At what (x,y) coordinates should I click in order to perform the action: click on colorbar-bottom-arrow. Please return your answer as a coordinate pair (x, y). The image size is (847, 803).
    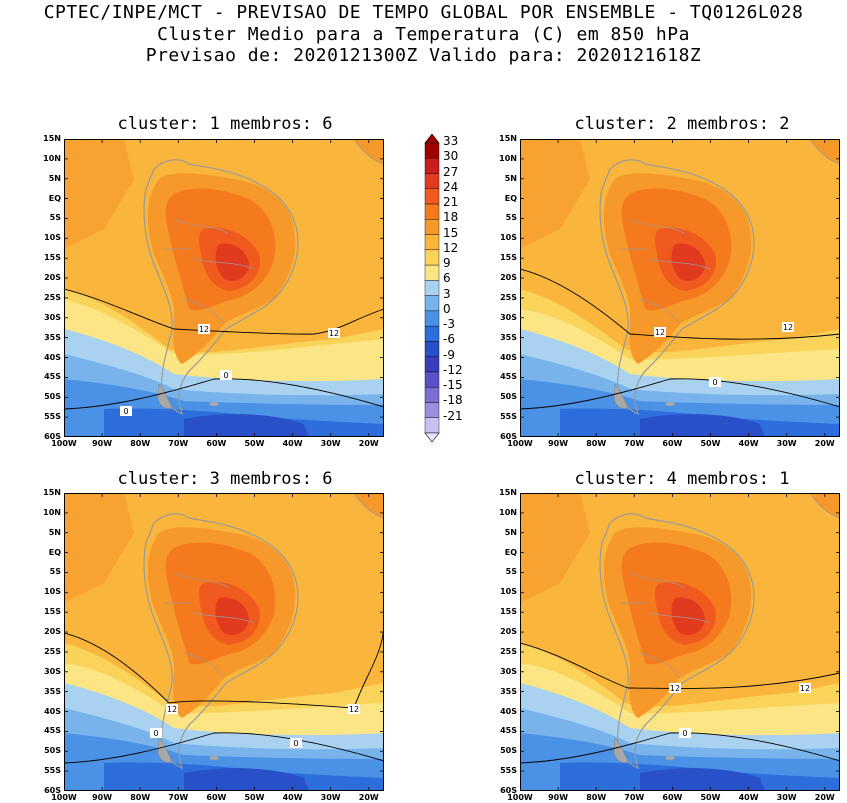
    Looking at the image, I should click on (432, 437).